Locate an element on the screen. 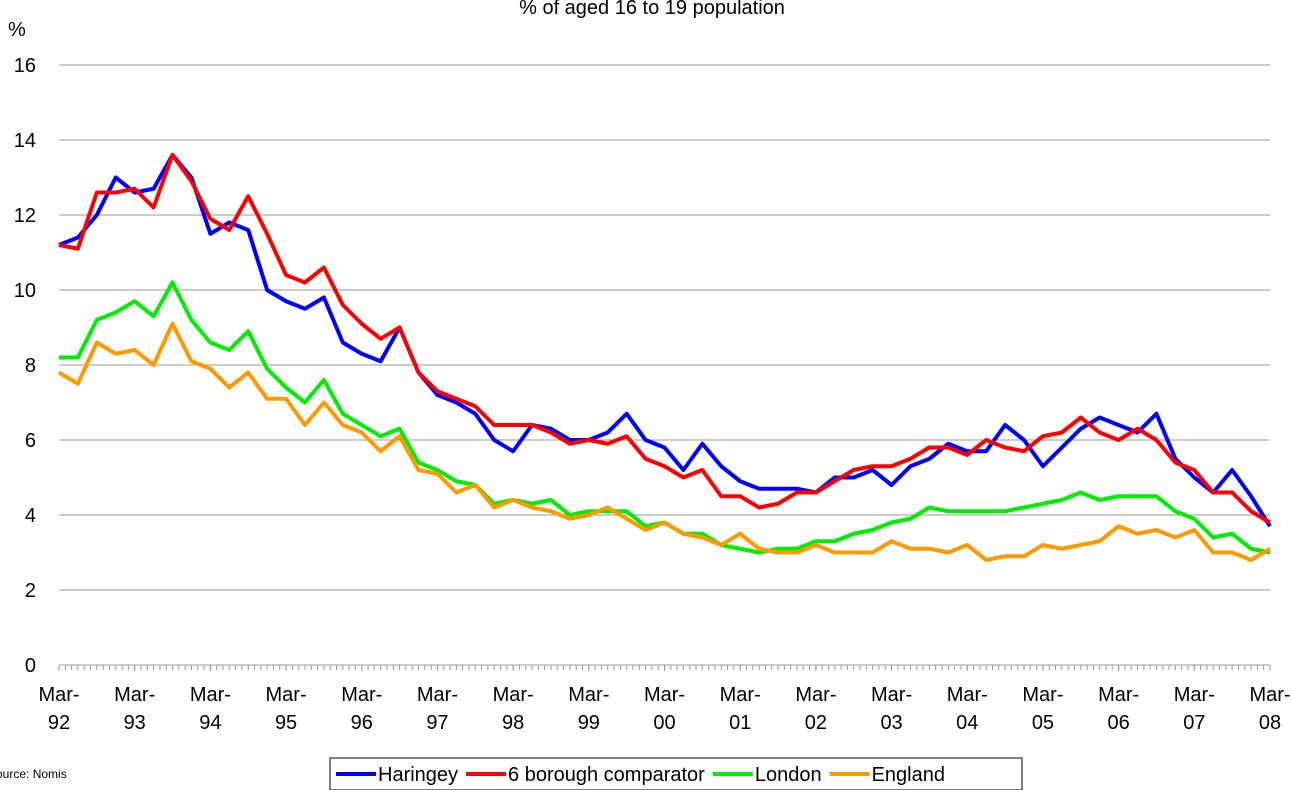 The width and height of the screenshot is (1292, 790). x-tick-label-line: 04 is located at coordinates (967, 723).